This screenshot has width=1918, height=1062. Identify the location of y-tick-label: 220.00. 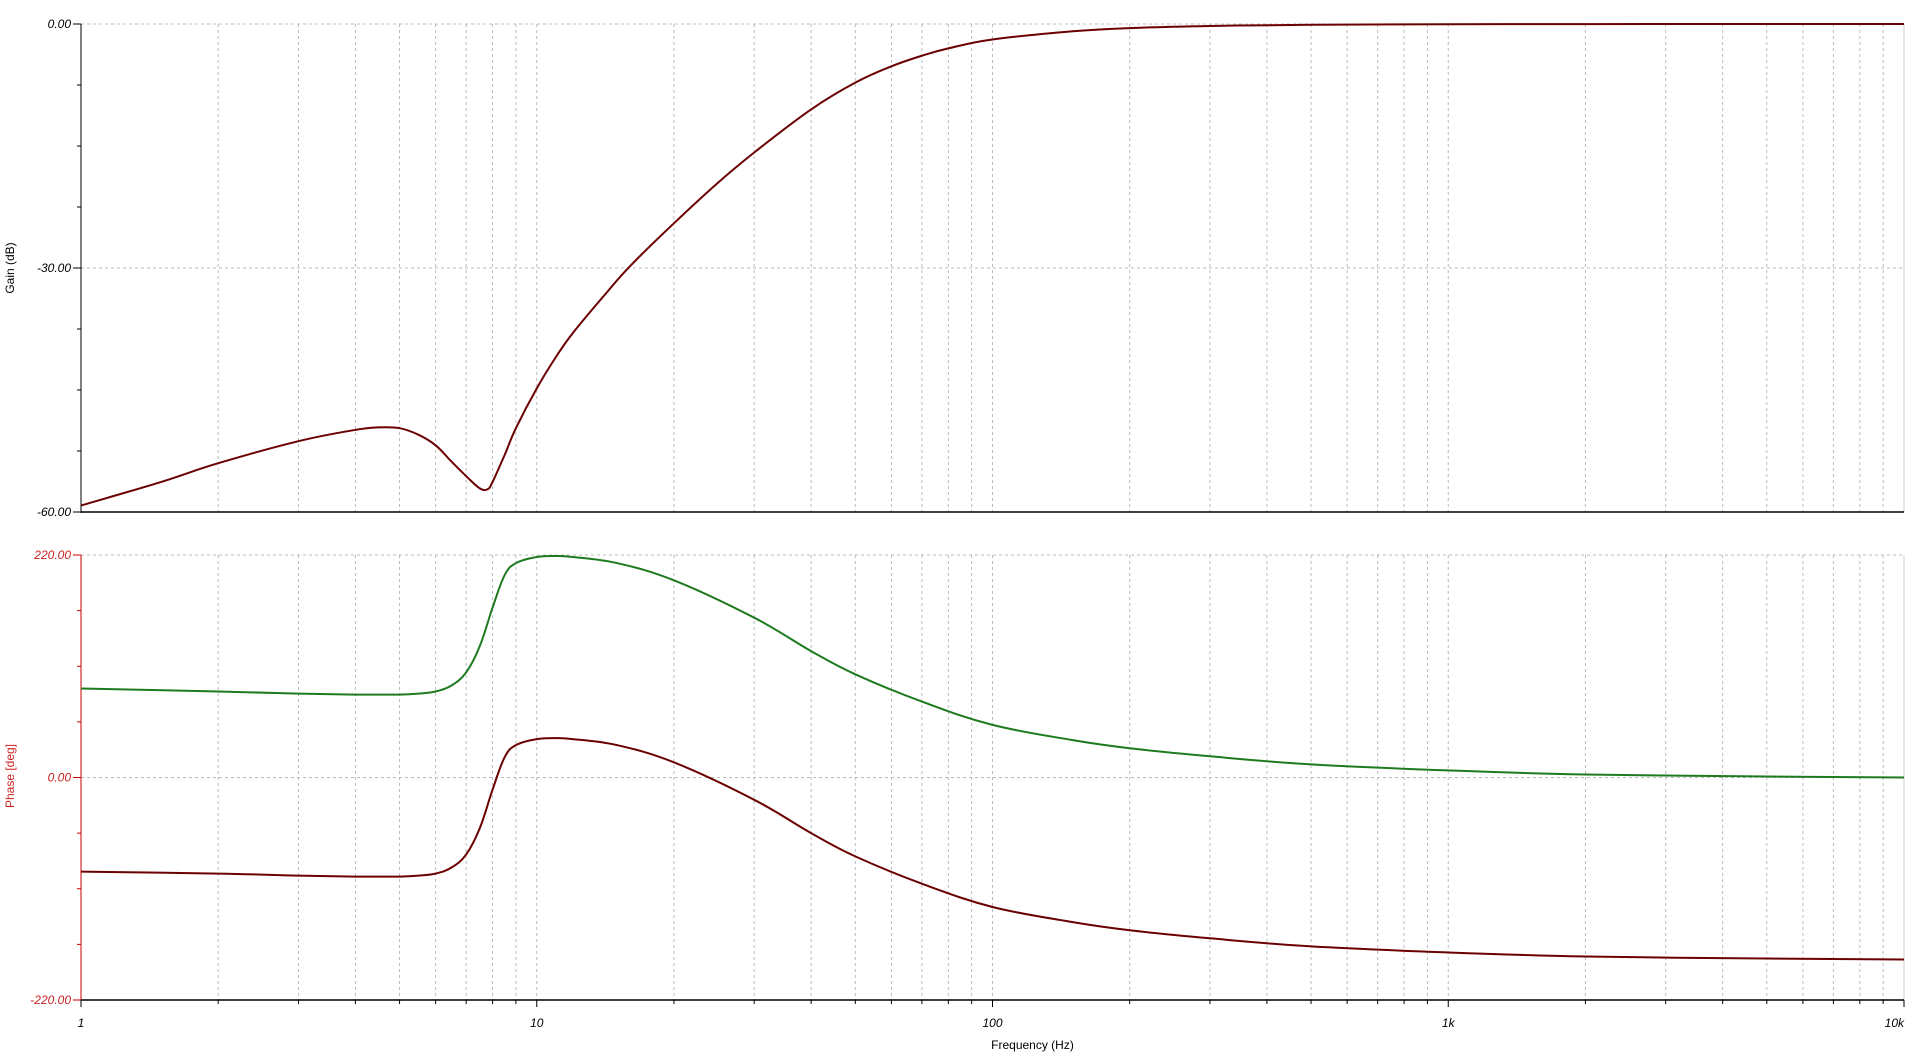
(52, 555).